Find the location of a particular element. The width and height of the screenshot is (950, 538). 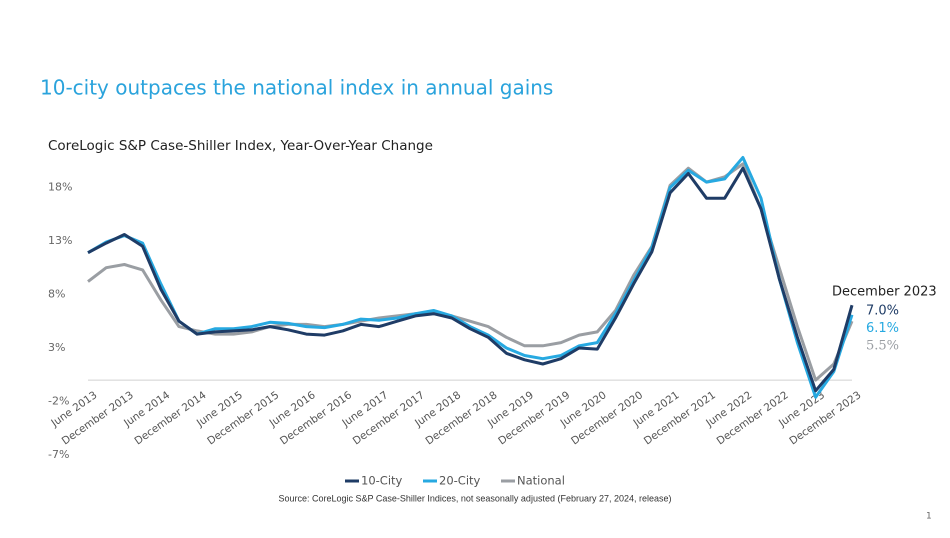

end-label: December 2023 is located at coordinates (884, 292).